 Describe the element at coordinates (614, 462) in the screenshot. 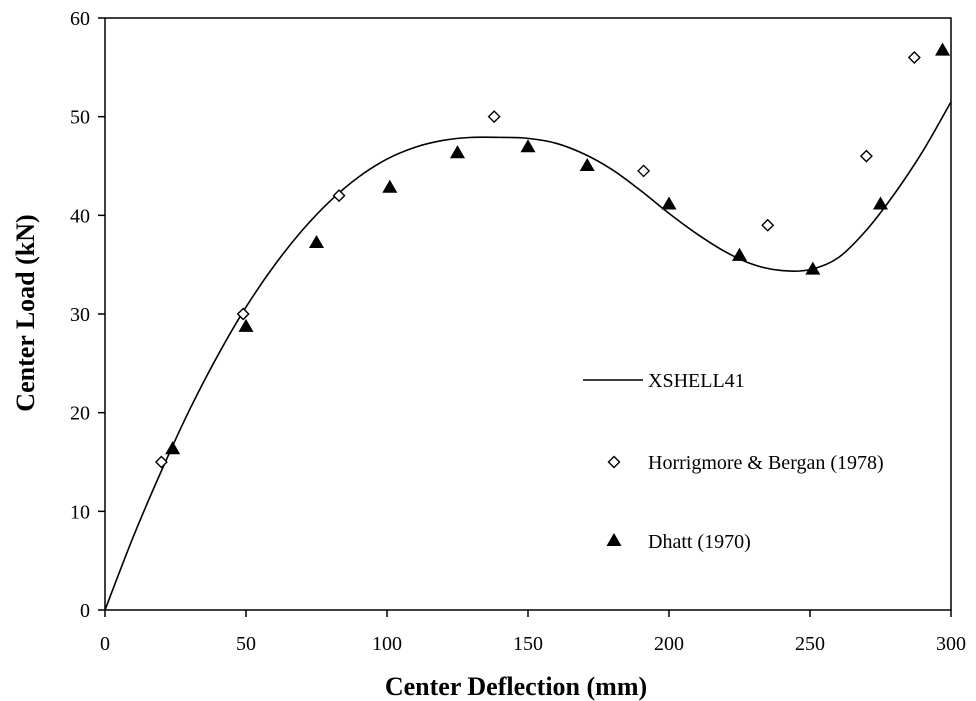

I see `legend-diamond-swatch` at that location.